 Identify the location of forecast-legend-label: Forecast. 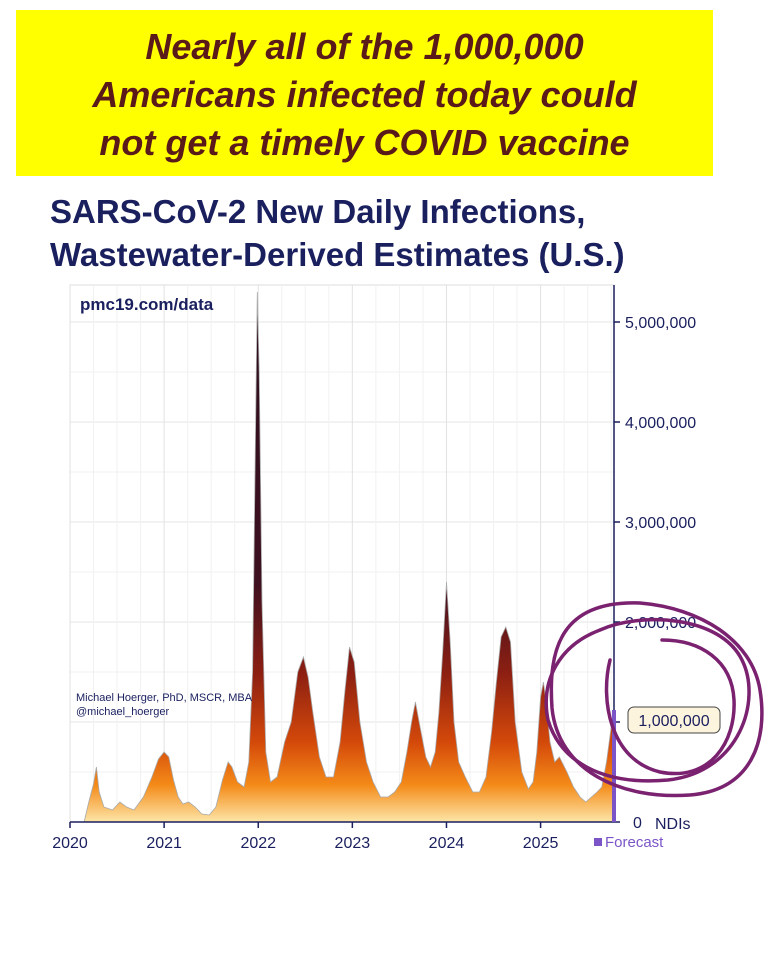
(634, 842).